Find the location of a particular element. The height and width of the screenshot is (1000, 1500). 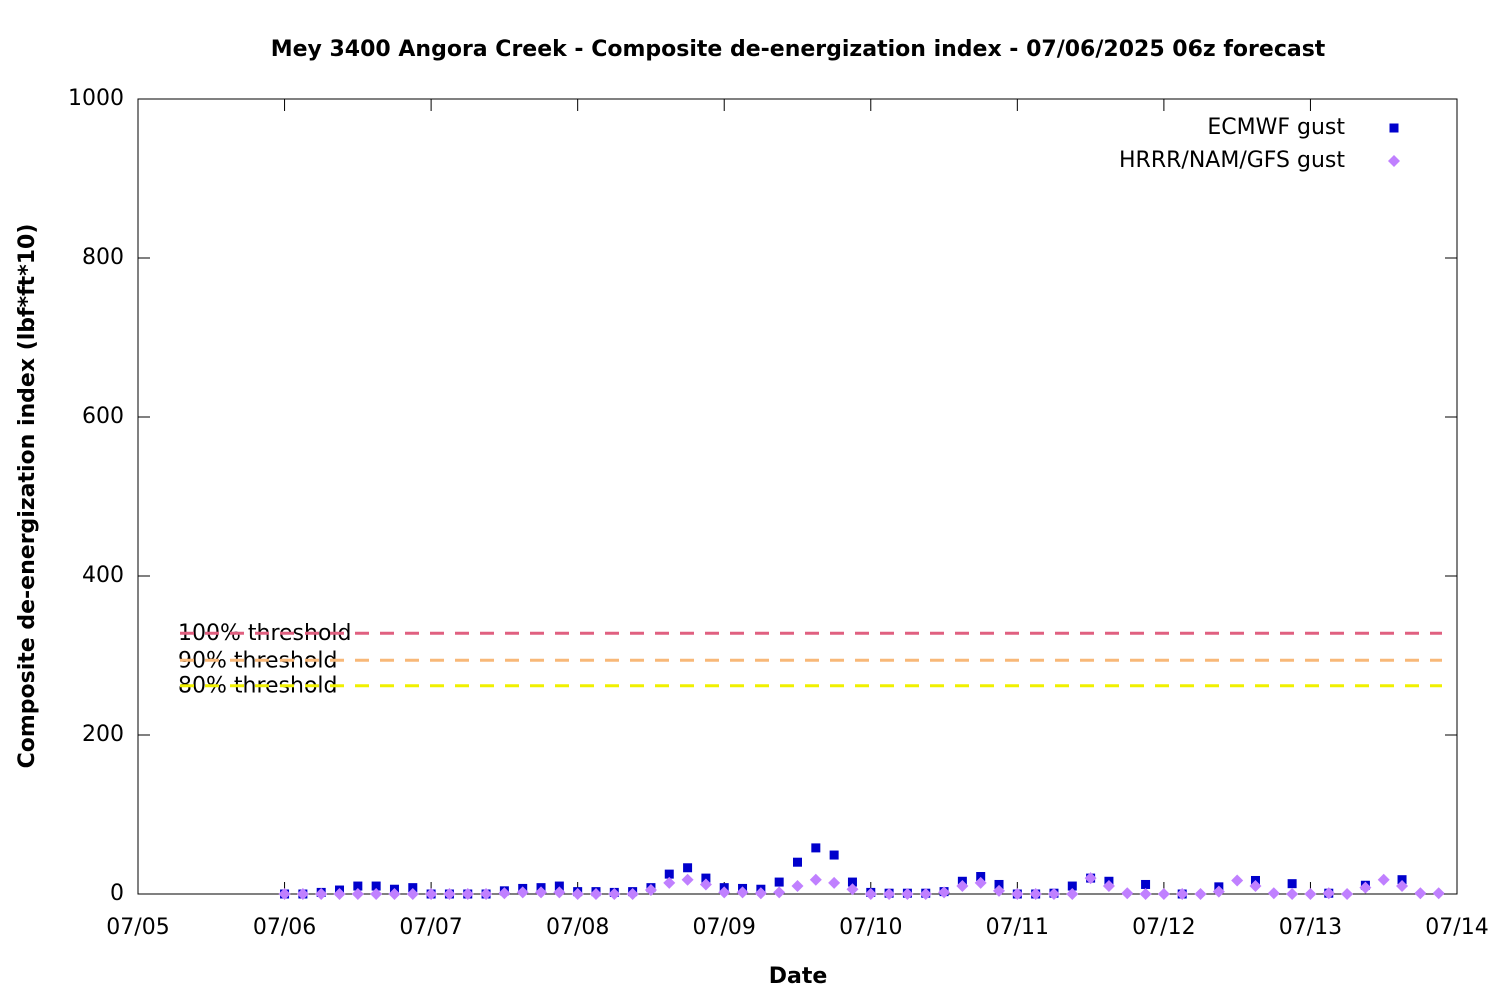

y-tick-label: 600 is located at coordinates (103, 416).